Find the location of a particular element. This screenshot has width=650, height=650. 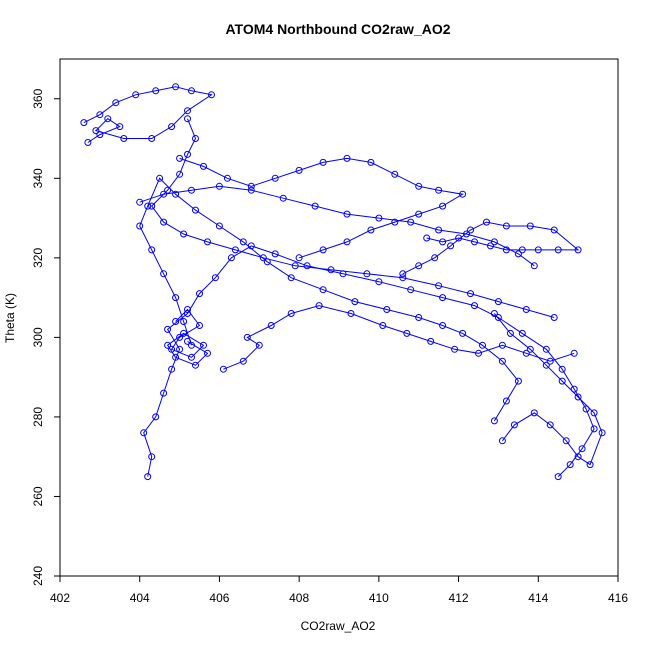

chart-title: ATOM4 Northbound CO2raw_AO2 is located at coordinates (337, 29).